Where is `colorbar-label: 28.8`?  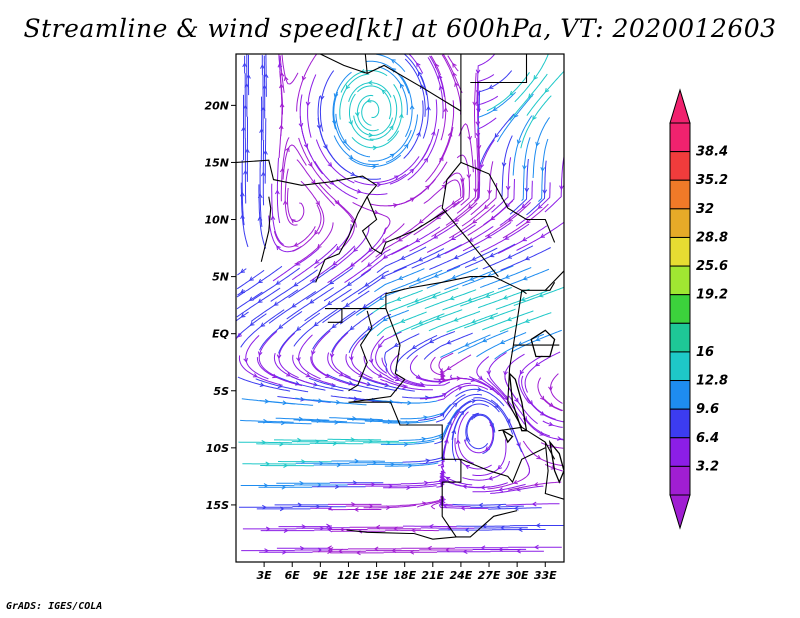 colorbar-label: 28.8 is located at coordinates (712, 237).